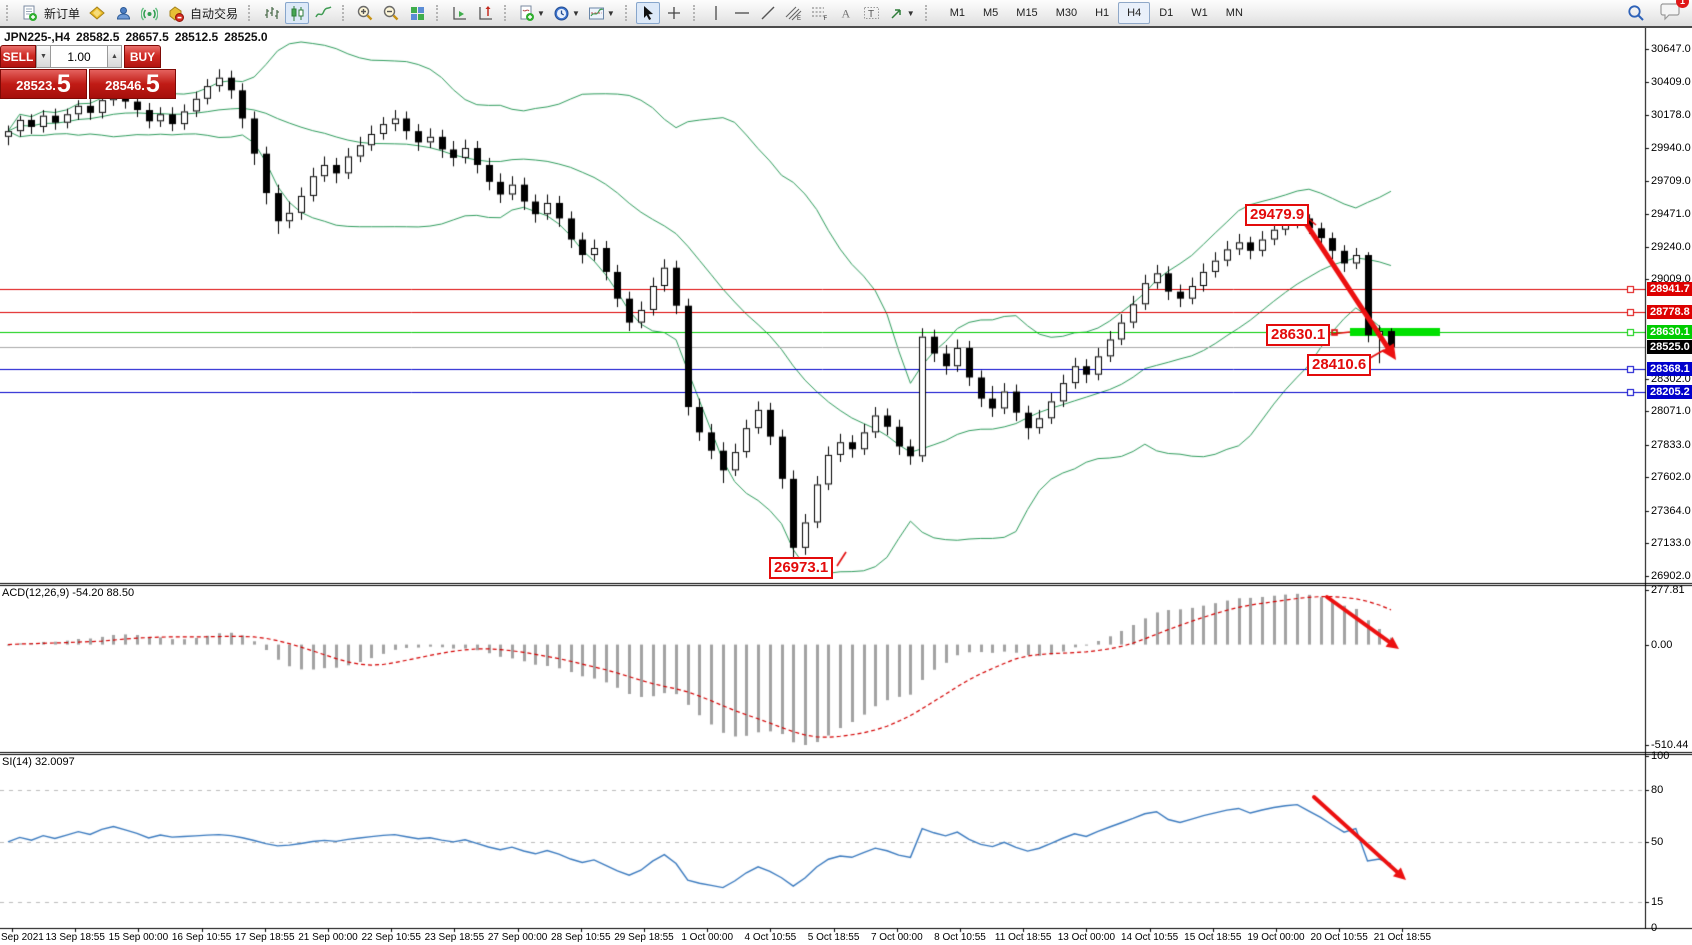 The height and width of the screenshot is (945, 1692). I want to click on buy-price-big: 5, so click(152, 84).